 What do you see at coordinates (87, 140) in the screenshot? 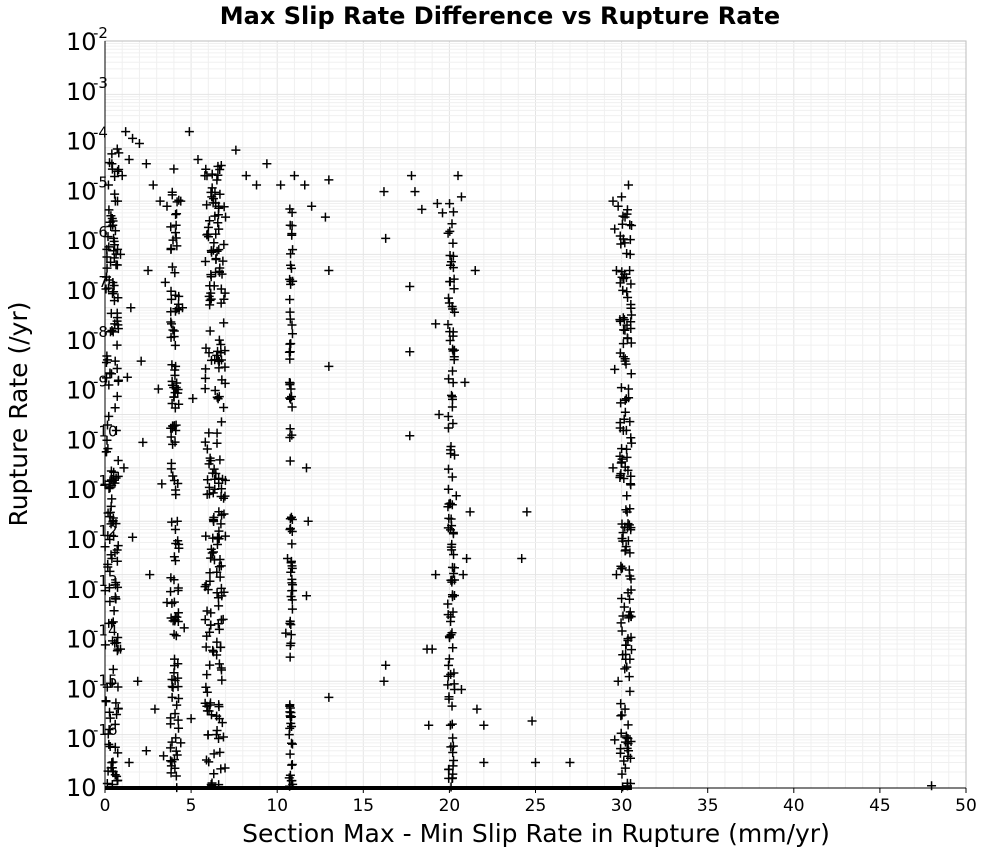
I see `y-tick-label: 10⁻⁴` at bounding box center [87, 140].